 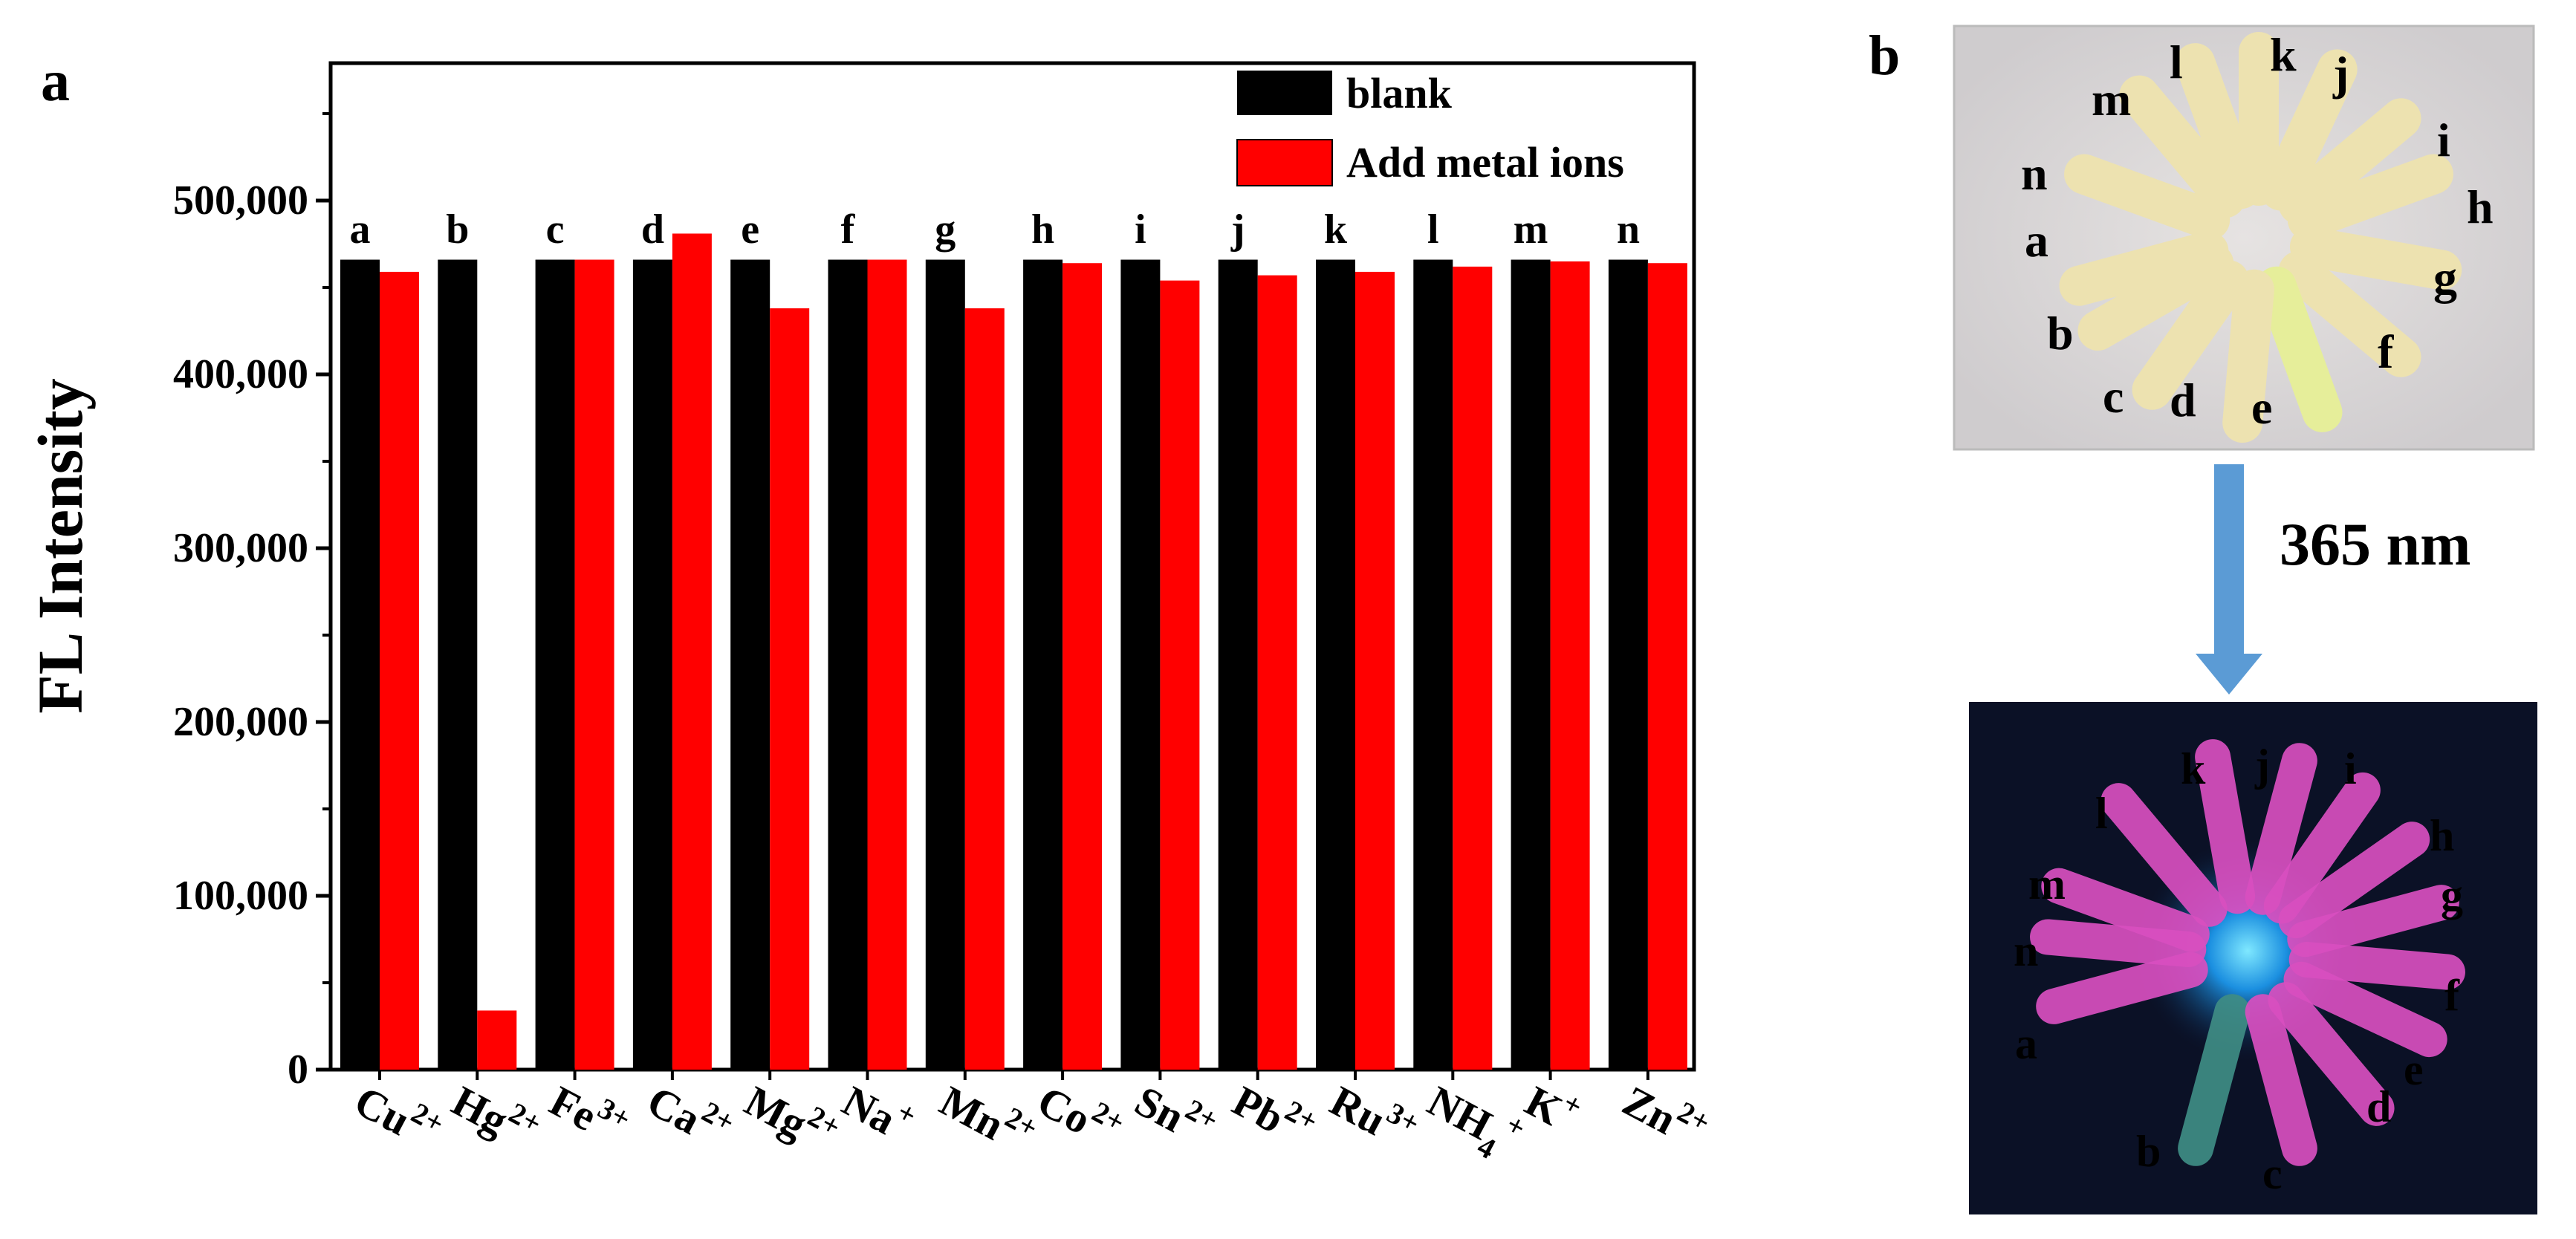 What do you see at coordinates (1473, 1122) in the screenshot?
I see `x-category-label: NH4+` at bounding box center [1473, 1122].